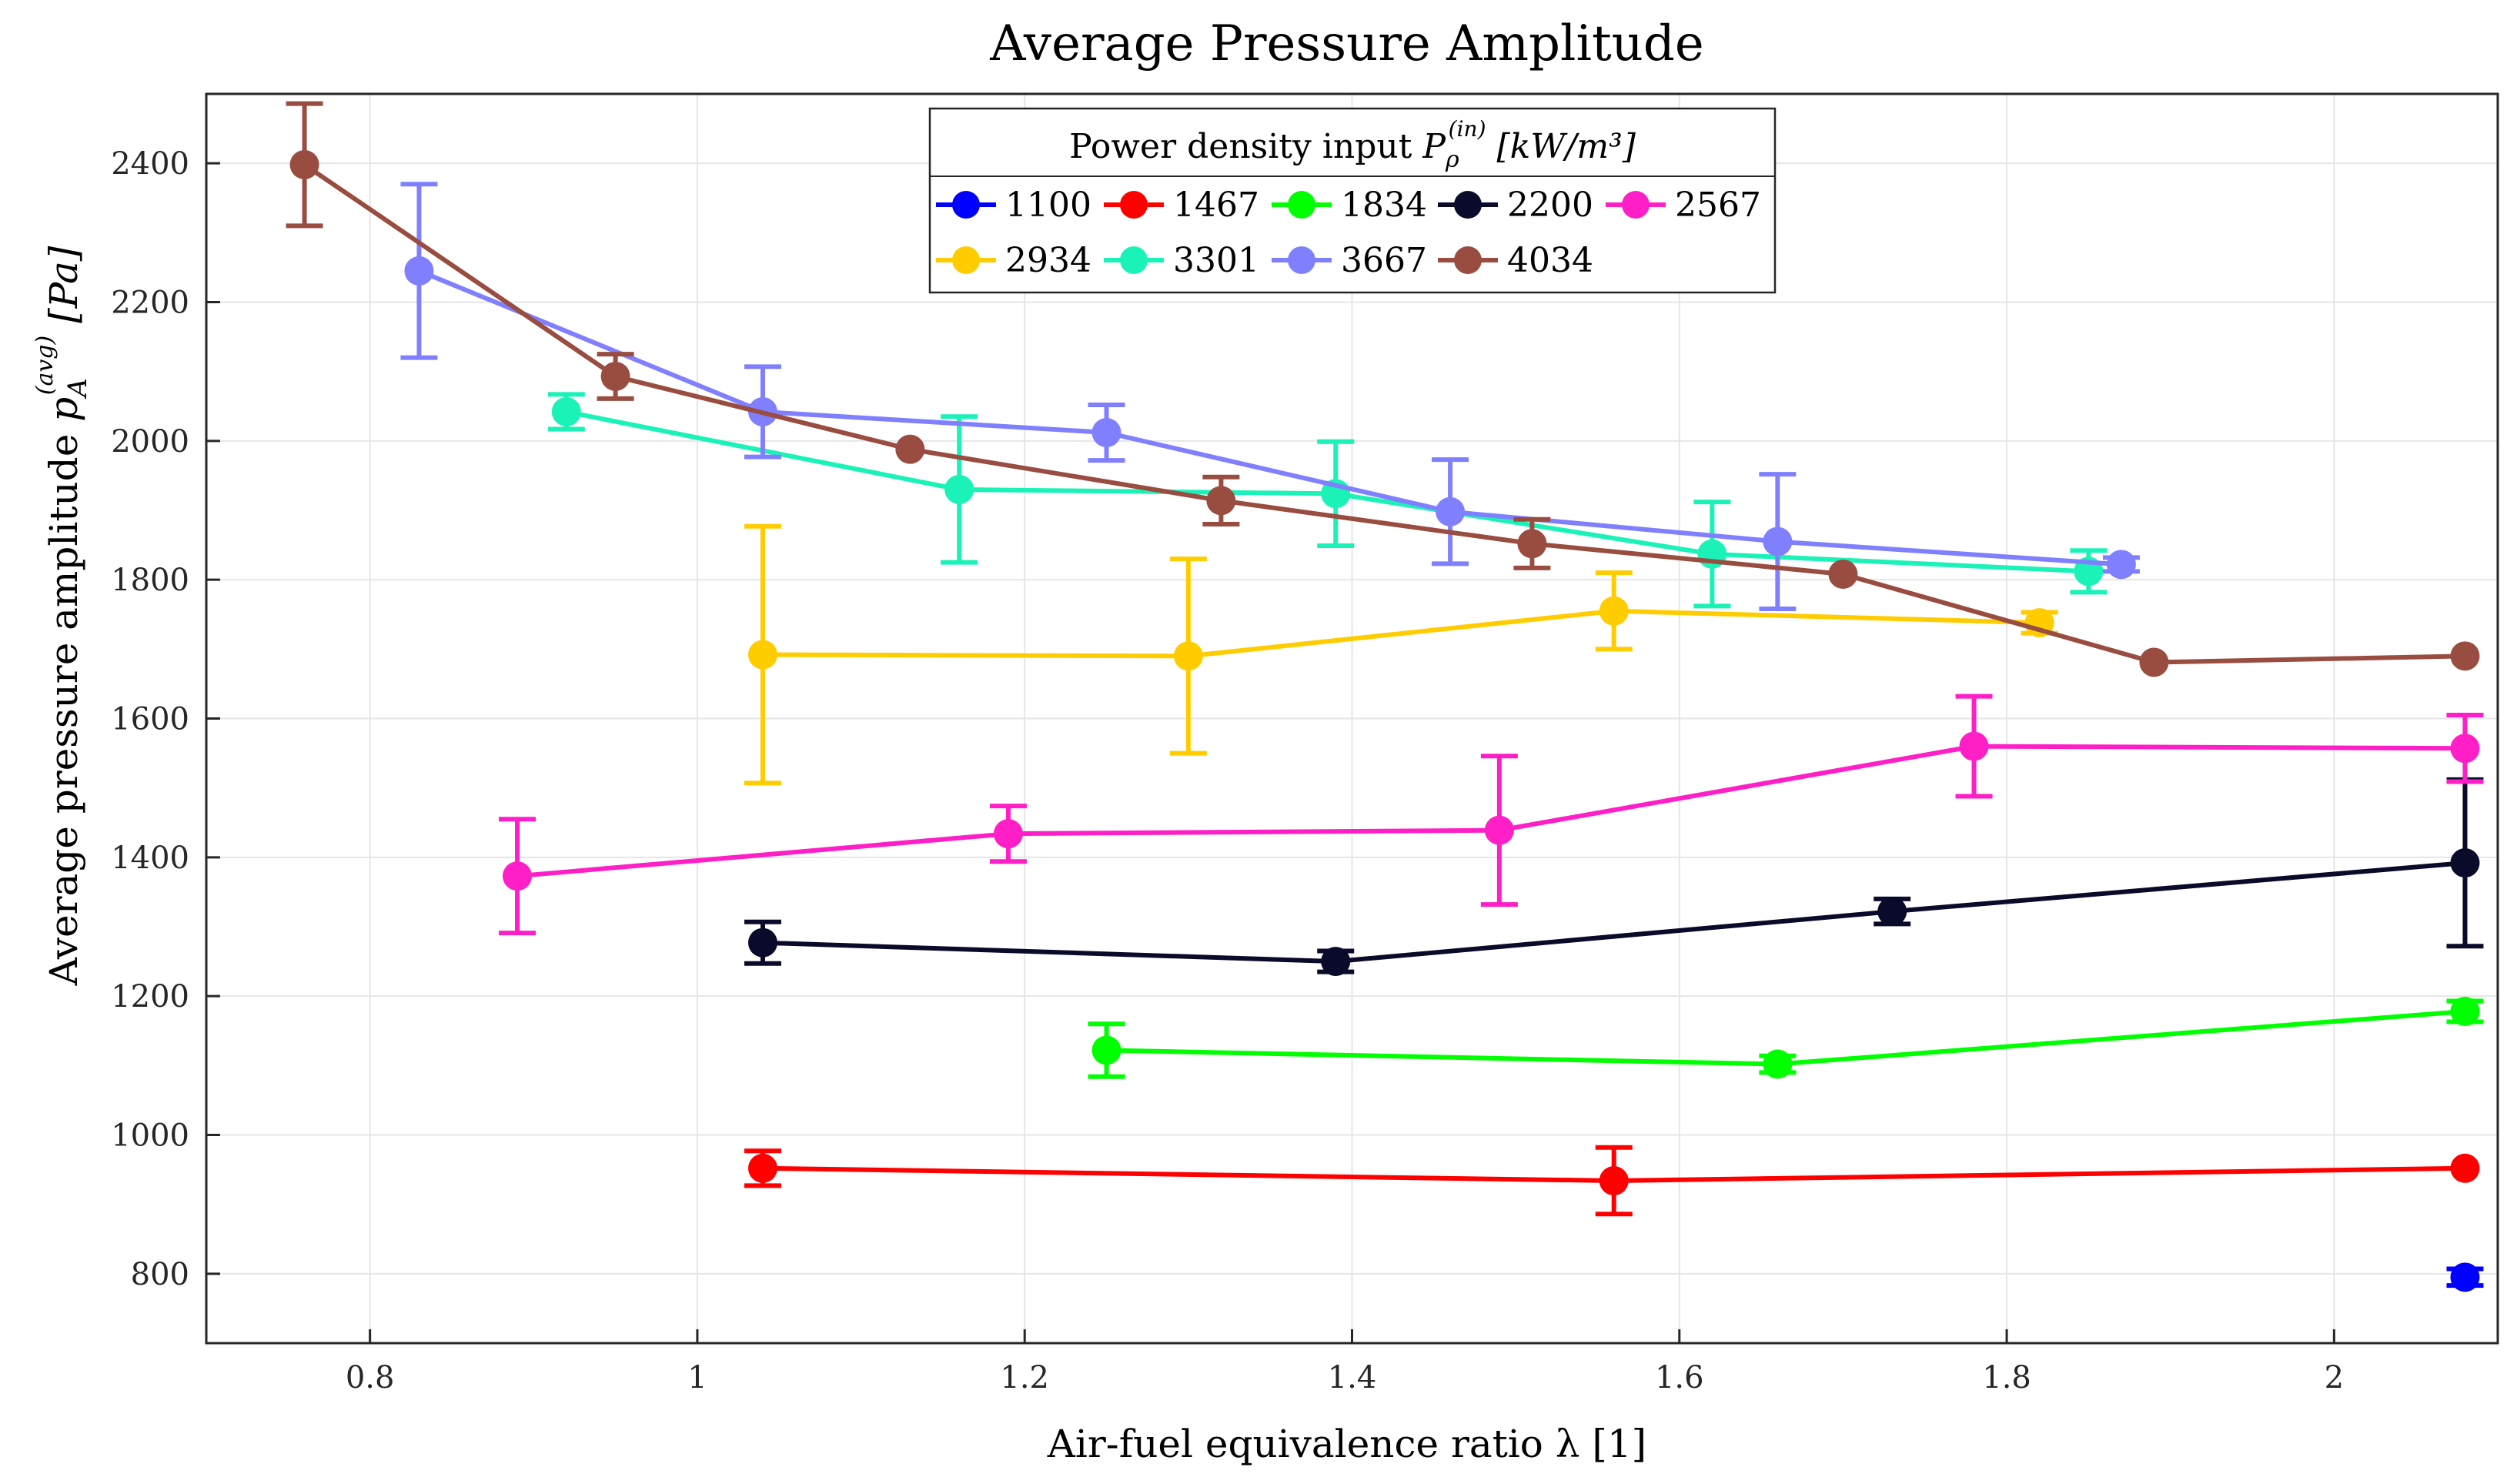  I want to click on legend-title-sup: (in), so click(1467, 129).